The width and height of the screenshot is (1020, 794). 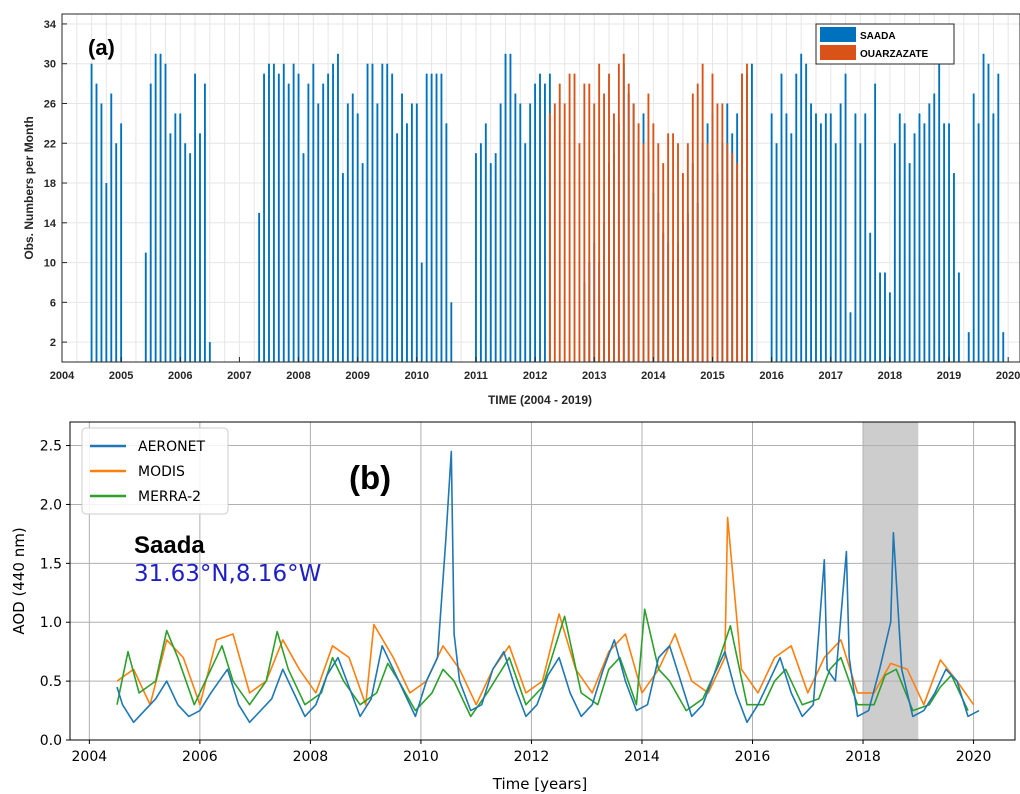 What do you see at coordinates (298, 376) in the screenshot?
I see `x-tick-label-a: 2008` at bounding box center [298, 376].